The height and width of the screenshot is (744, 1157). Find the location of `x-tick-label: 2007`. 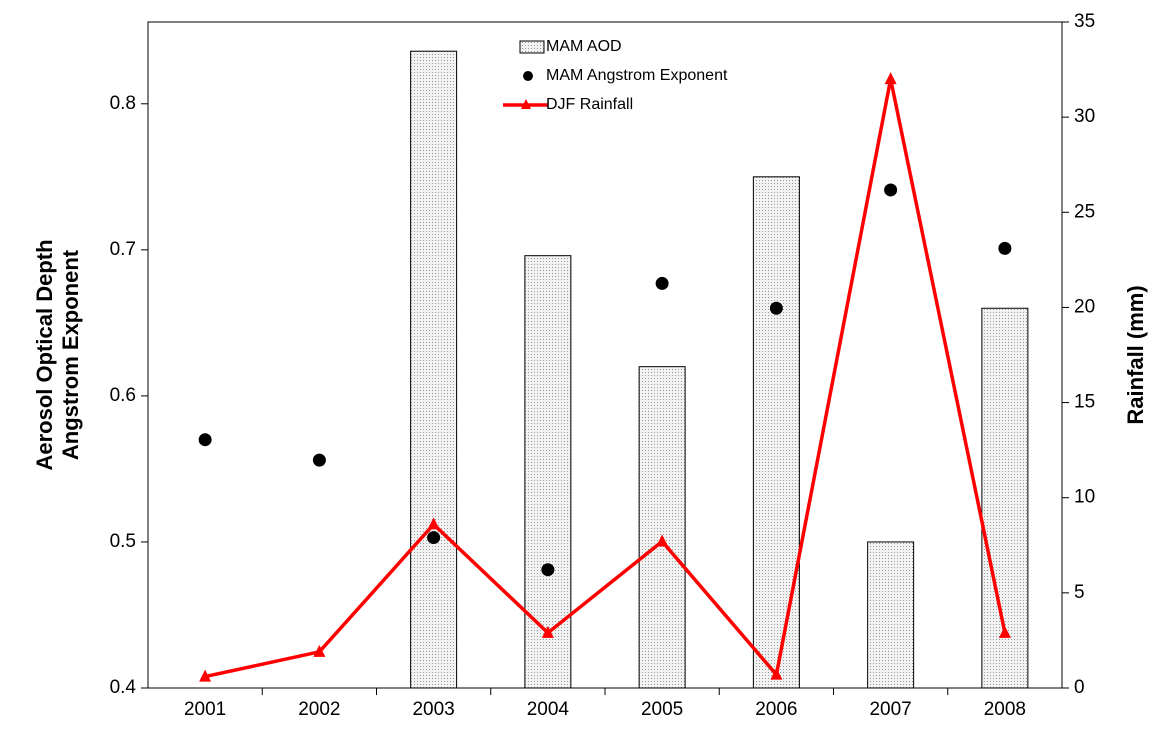

x-tick-label: 2007 is located at coordinates (890, 709).